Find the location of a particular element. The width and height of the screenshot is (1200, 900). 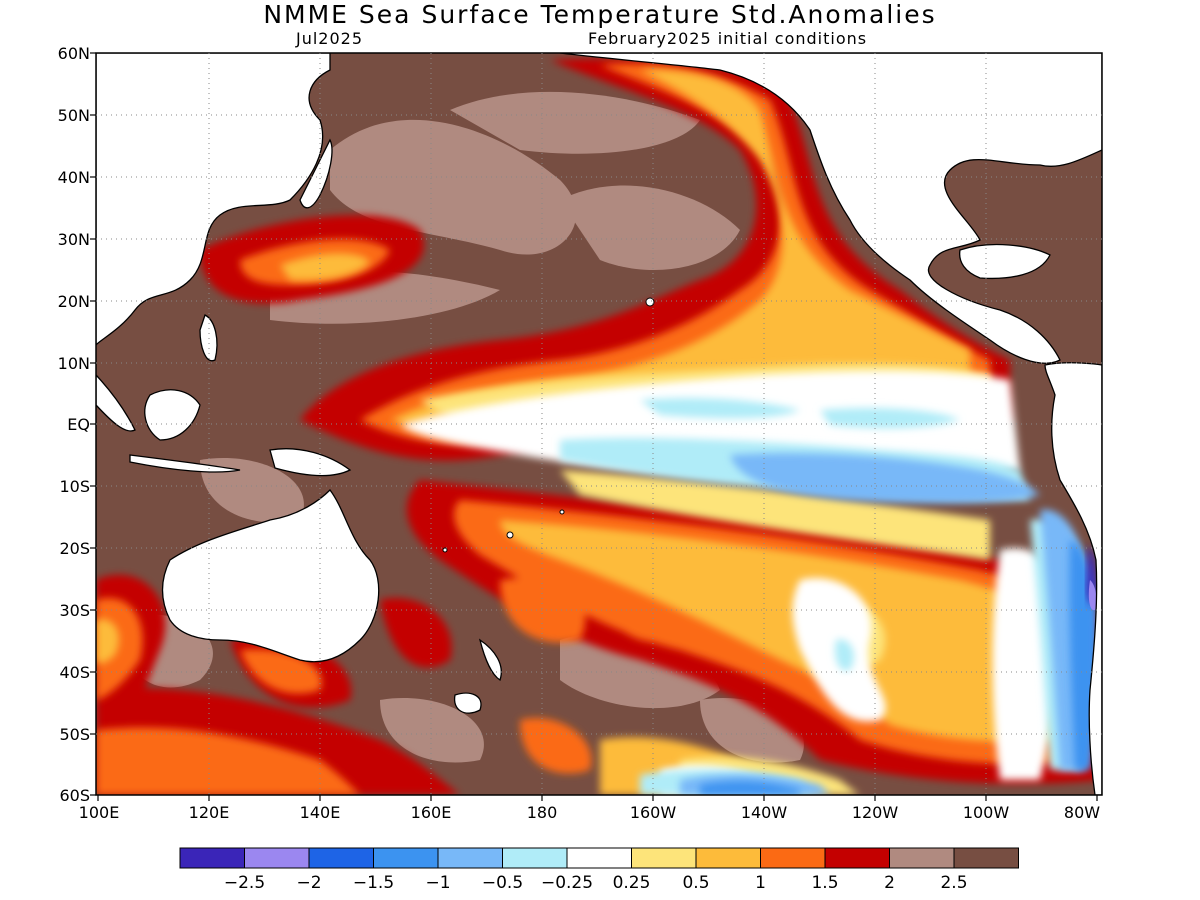

lon-label-100e: 100E is located at coordinates (99, 812).